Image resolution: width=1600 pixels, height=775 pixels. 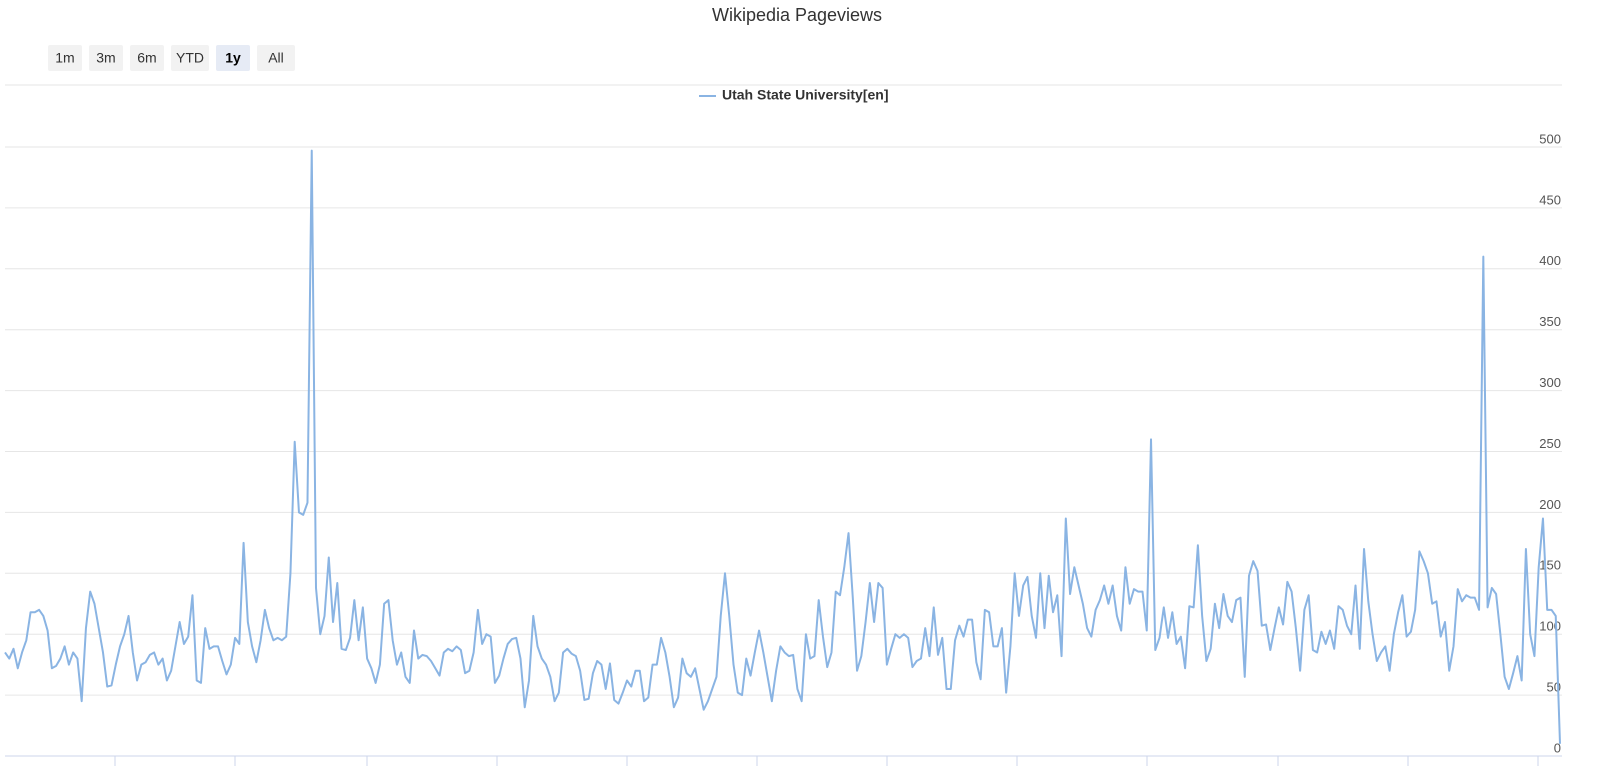 I want to click on range-button-label: 6m, so click(x=146, y=58).